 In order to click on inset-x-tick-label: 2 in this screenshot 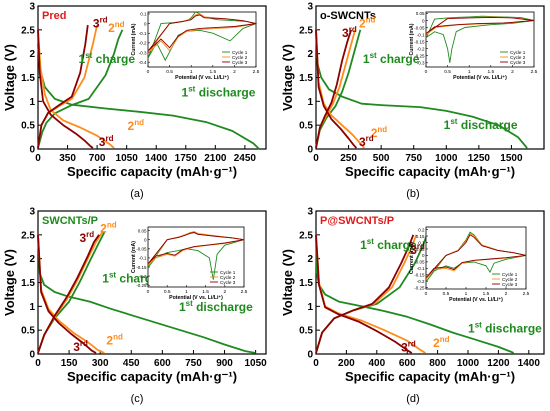, I will do `click(506, 294)`.